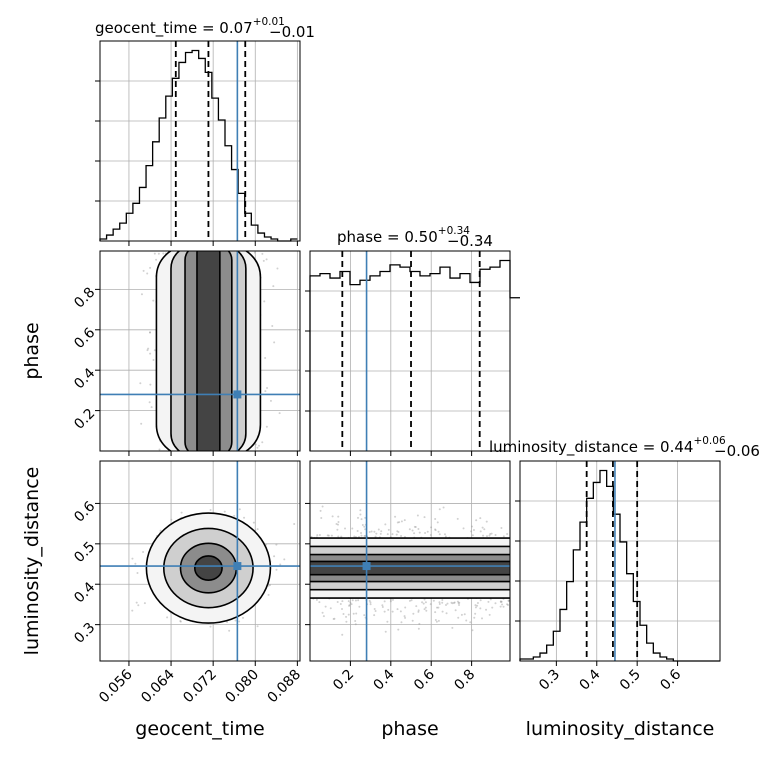  Describe the element at coordinates (549, 680) in the screenshot. I see `hist-luminosity-distance-x-tick-label: 0.3` at that location.